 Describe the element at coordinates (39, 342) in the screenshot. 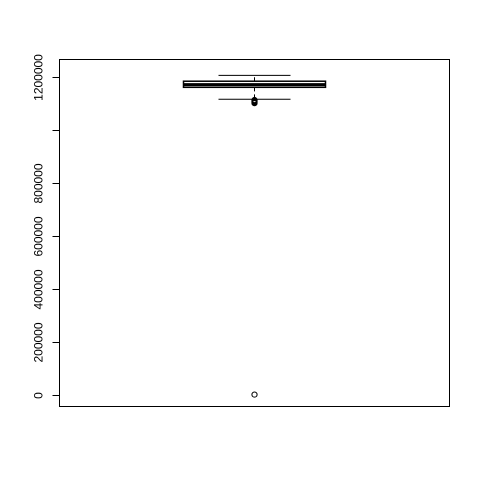

I see `y-tick-label: 200000` at that location.